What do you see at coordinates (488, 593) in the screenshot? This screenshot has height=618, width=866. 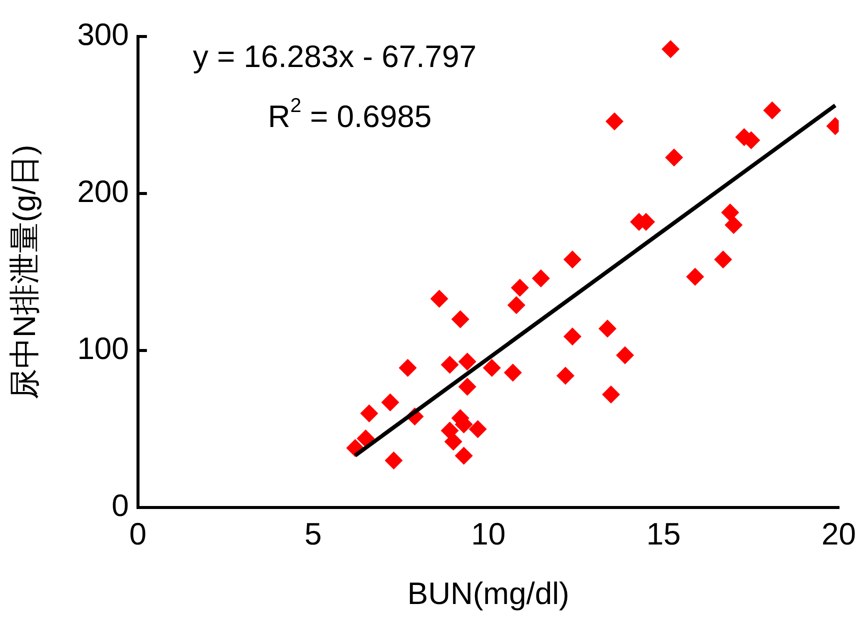 I see `x-axis-title: BUN(mg/dl)` at bounding box center [488, 593].